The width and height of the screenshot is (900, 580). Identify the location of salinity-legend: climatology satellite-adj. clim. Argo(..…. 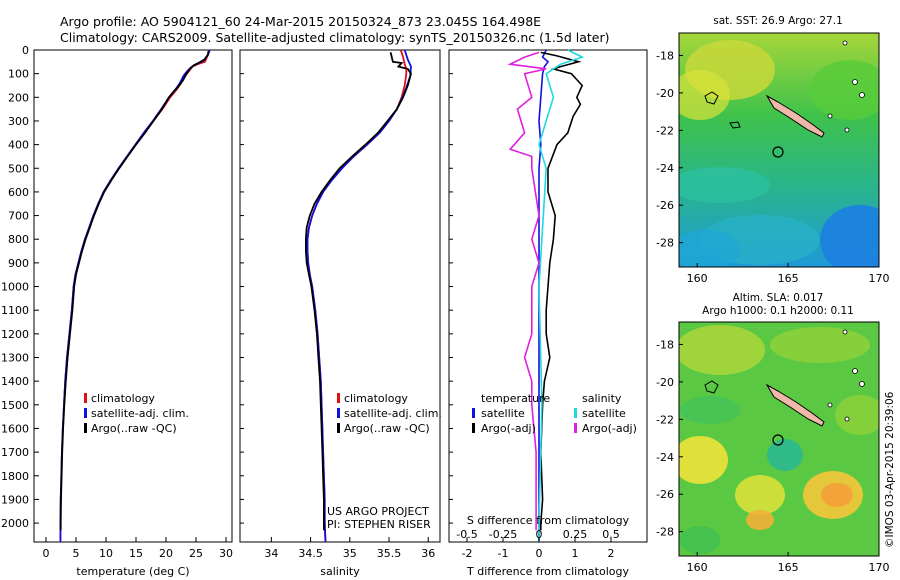
(389, 413).